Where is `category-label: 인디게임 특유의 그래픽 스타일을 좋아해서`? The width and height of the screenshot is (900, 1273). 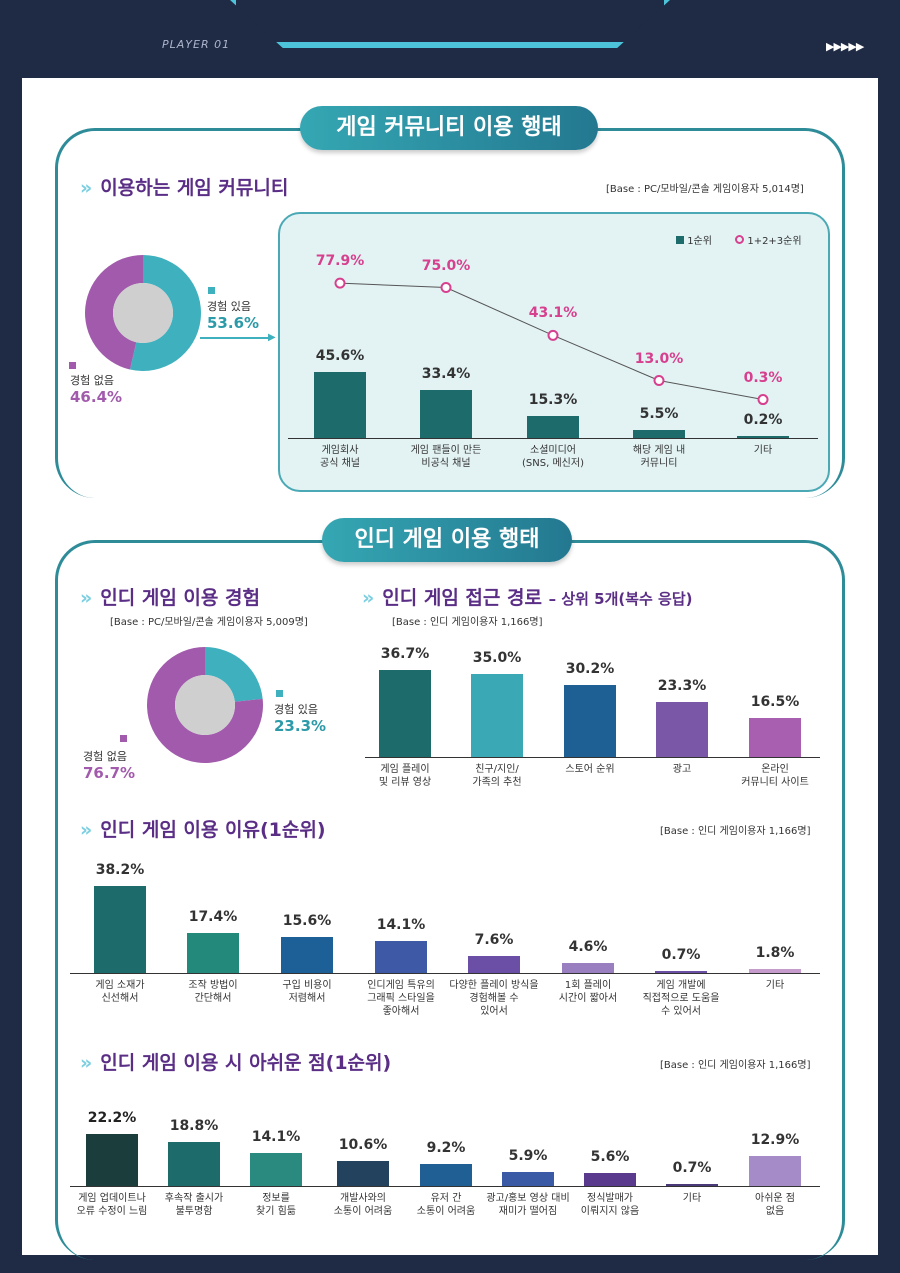 category-label: 인디게임 특유의 그래픽 스타일을 좋아해서 is located at coordinates (401, 998).